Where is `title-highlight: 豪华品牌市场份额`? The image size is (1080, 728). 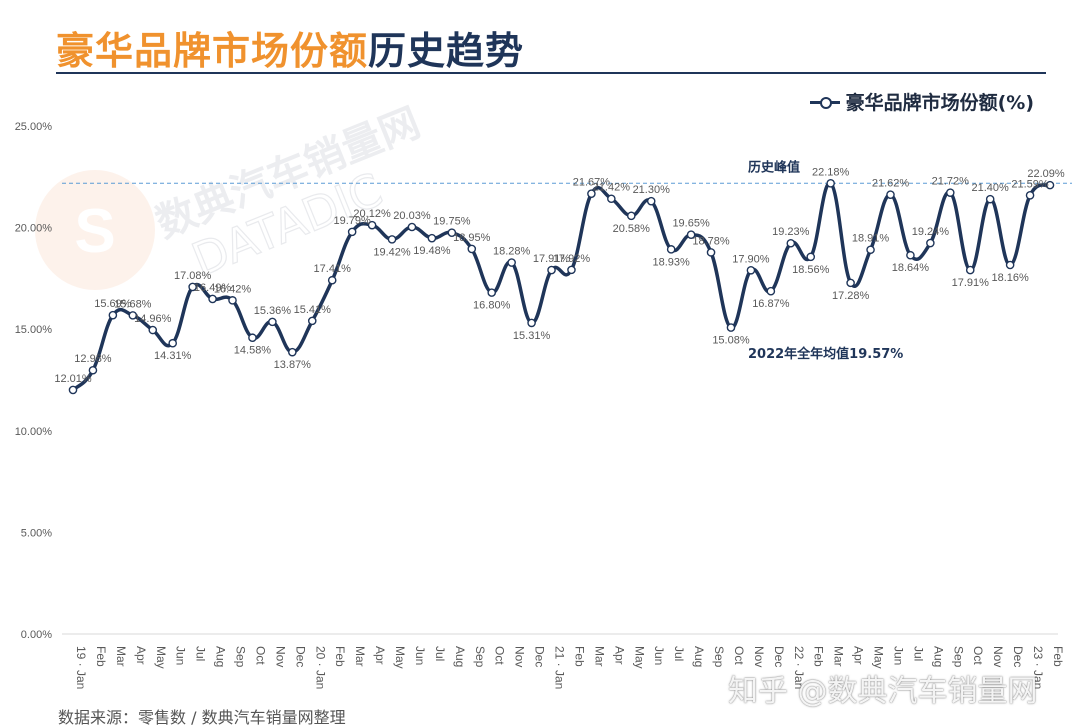
title-highlight: 豪华品牌市场份额 is located at coordinates (212, 51).